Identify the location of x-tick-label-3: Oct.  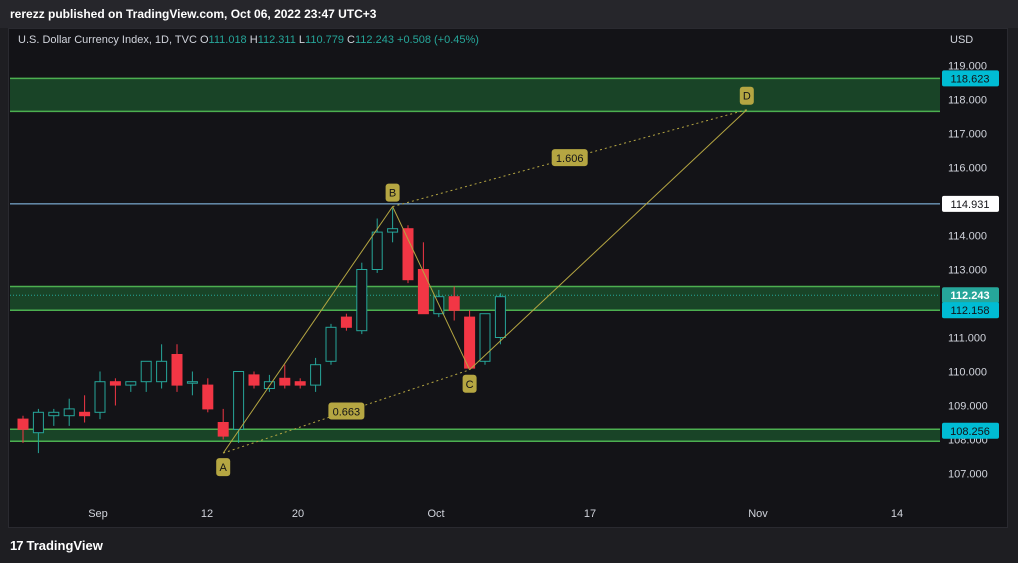
(435, 514).